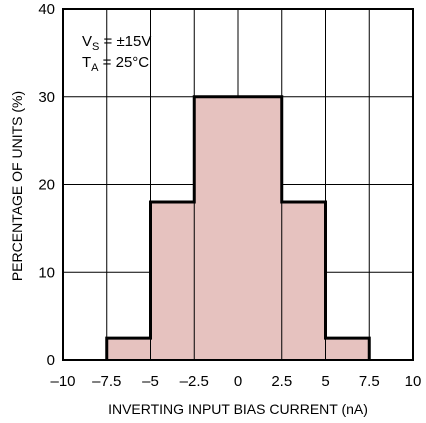 The width and height of the screenshot is (426, 423). What do you see at coordinates (150, 381) in the screenshot?
I see `x-tick-label: –5` at bounding box center [150, 381].